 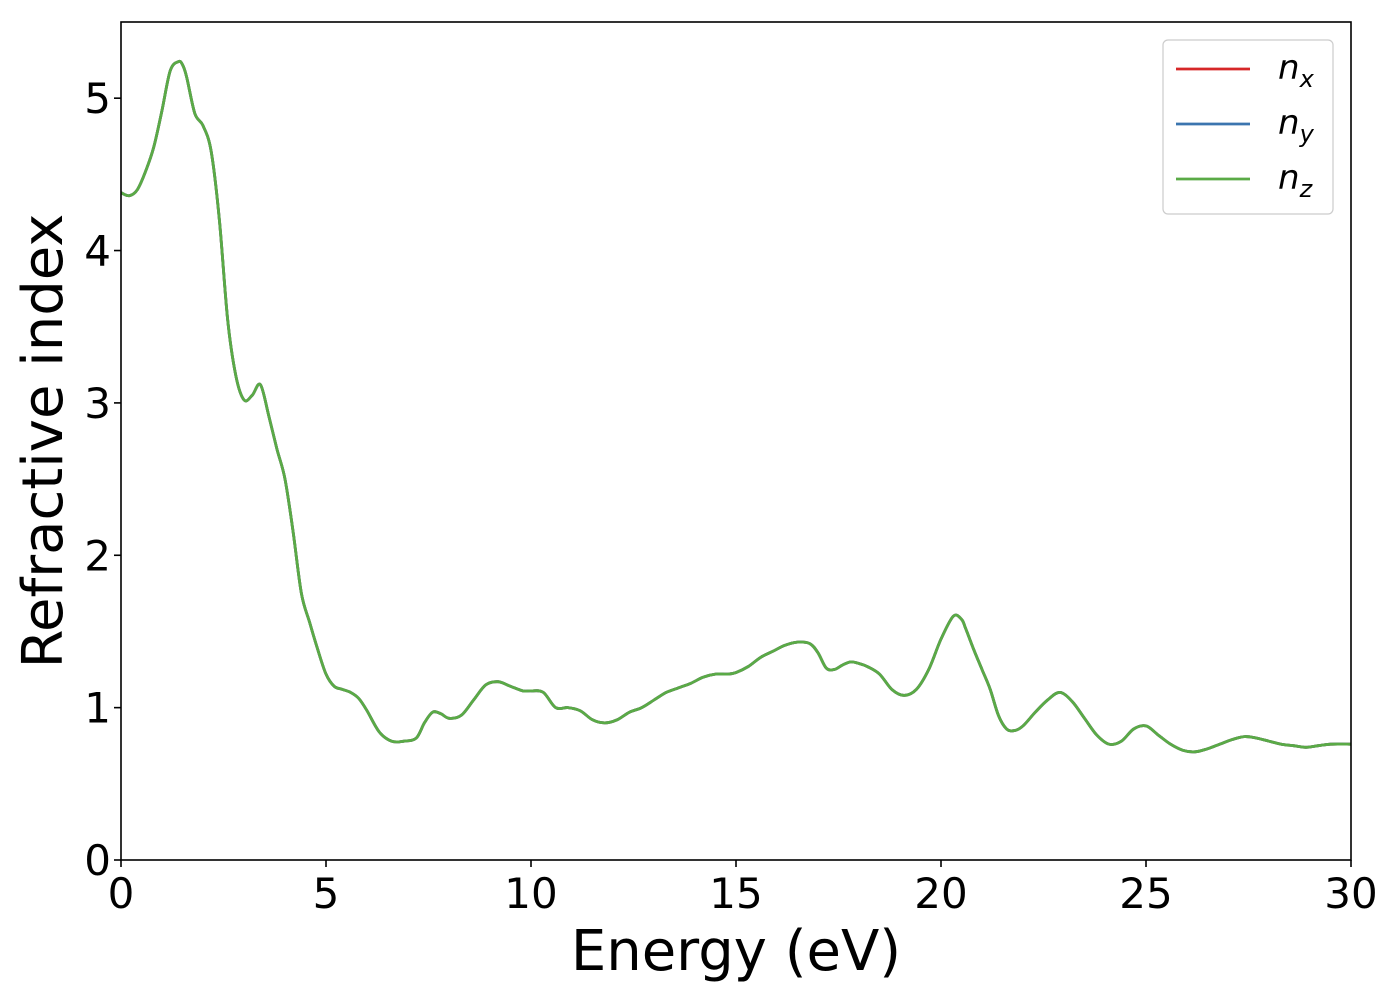 What do you see at coordinates (121, 893) in the screenshot?
I see `x-tick-label: 0` at bounding box center [121, 893].